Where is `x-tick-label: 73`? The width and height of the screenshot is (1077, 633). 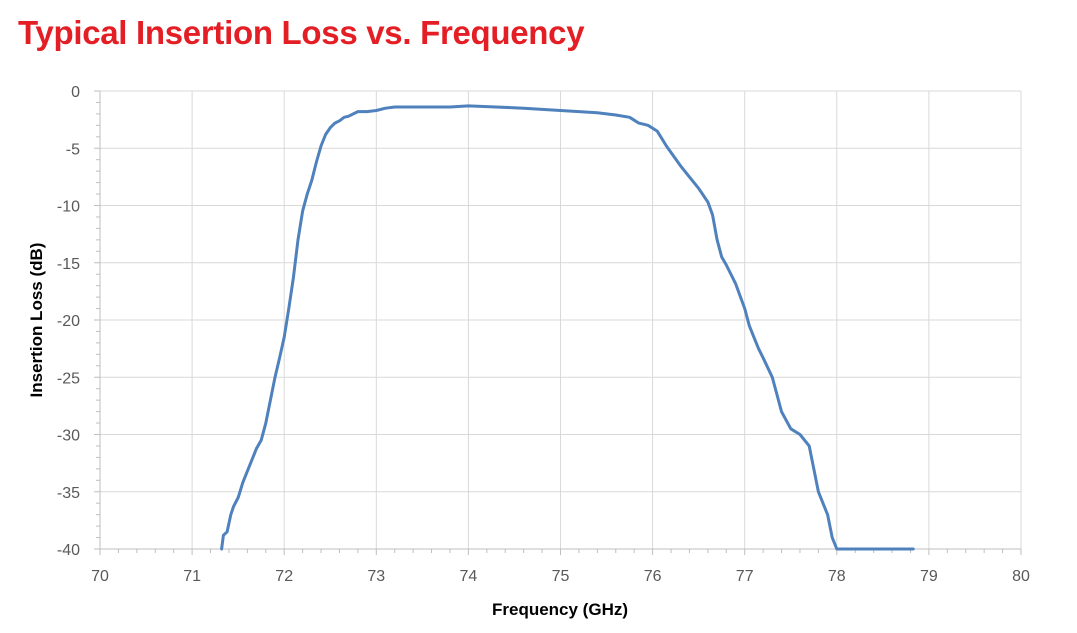 x-tick-label: 73 is located at coordinates (376, 576).